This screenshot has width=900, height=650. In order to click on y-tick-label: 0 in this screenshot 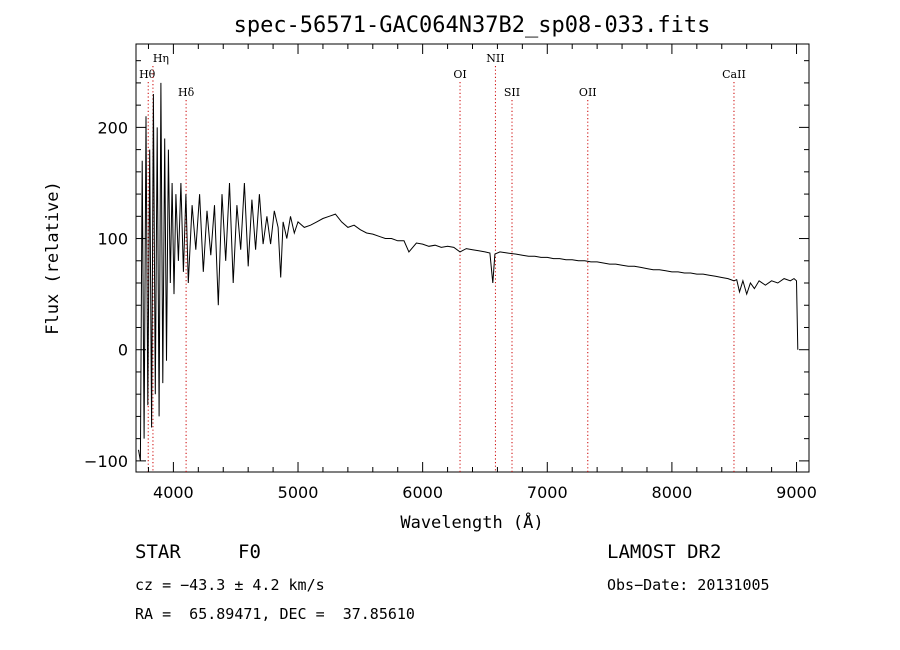, I will do `click(123, 350)`.